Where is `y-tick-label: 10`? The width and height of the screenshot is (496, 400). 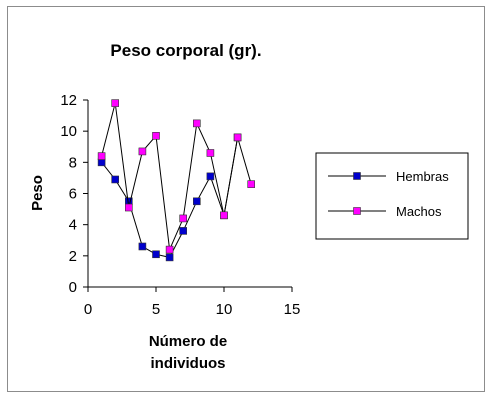 y-tick-label: 10 is located at coordinates (68, 131).